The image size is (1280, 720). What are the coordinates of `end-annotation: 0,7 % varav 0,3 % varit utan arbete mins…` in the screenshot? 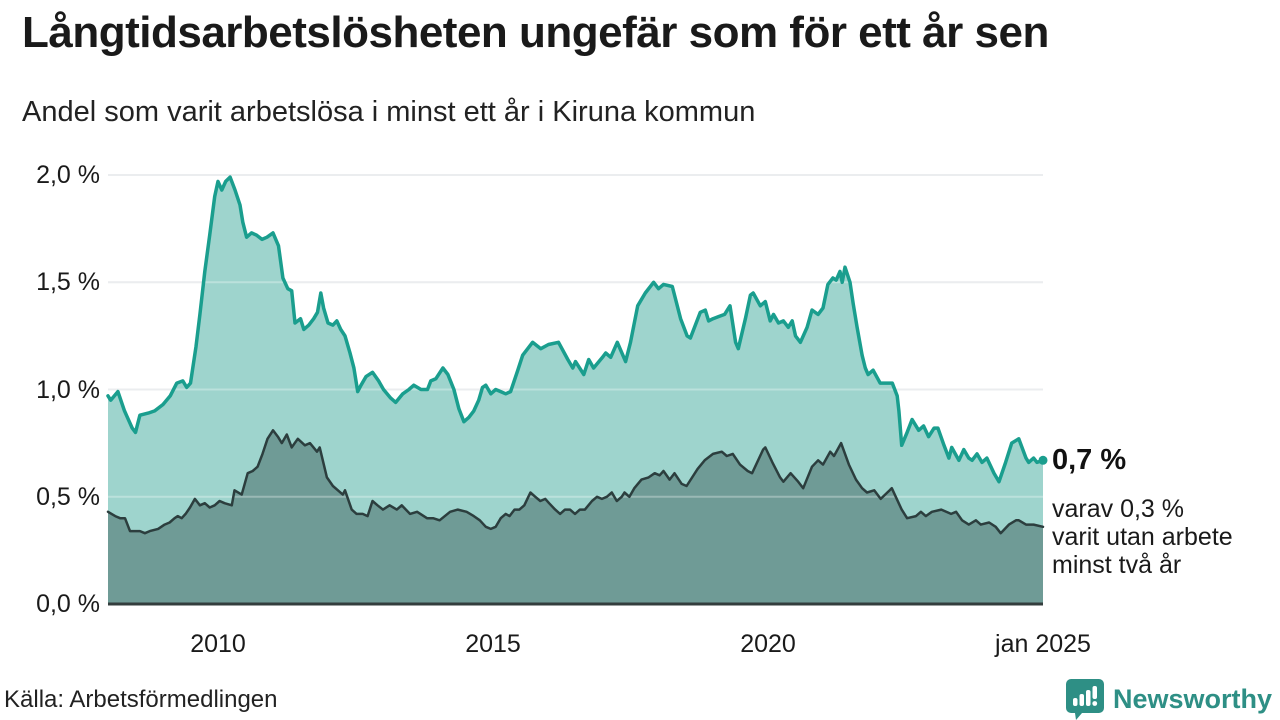 It's located at (1162, 511).